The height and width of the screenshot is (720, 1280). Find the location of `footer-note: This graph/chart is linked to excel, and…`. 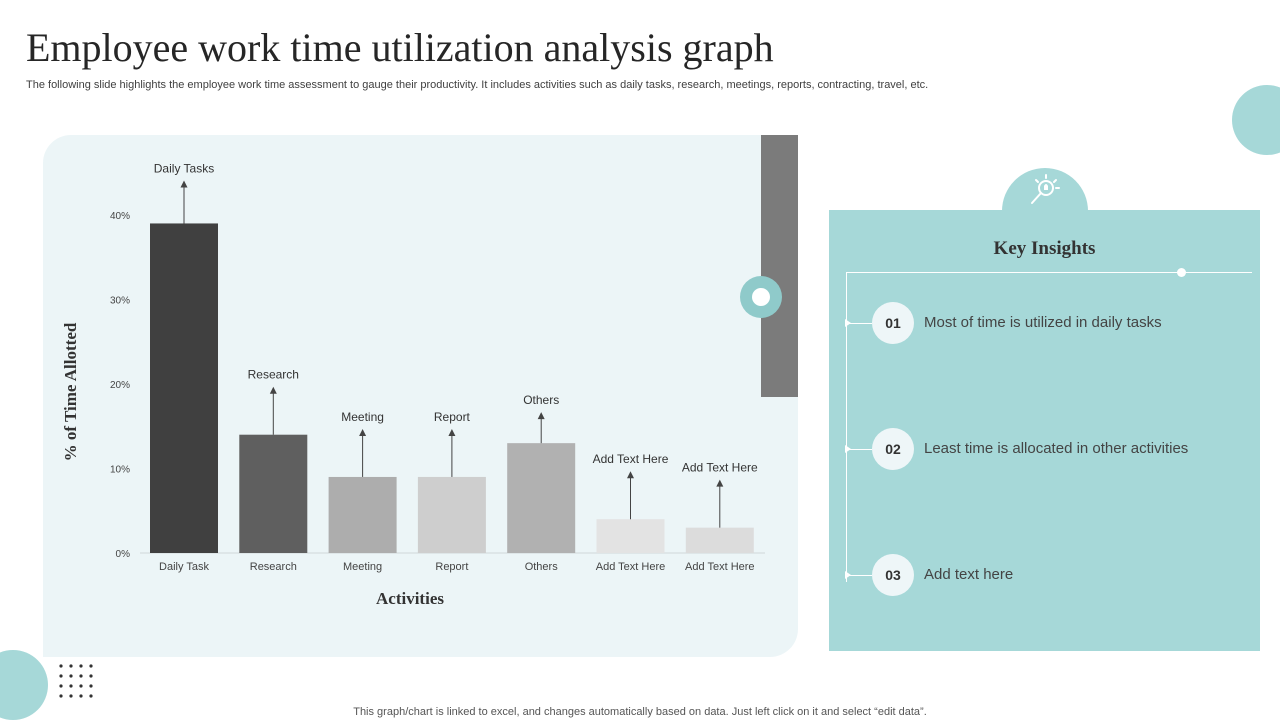

footer-note: This graph/chart is linked to excel, and… is located at coordinates (640, 712).